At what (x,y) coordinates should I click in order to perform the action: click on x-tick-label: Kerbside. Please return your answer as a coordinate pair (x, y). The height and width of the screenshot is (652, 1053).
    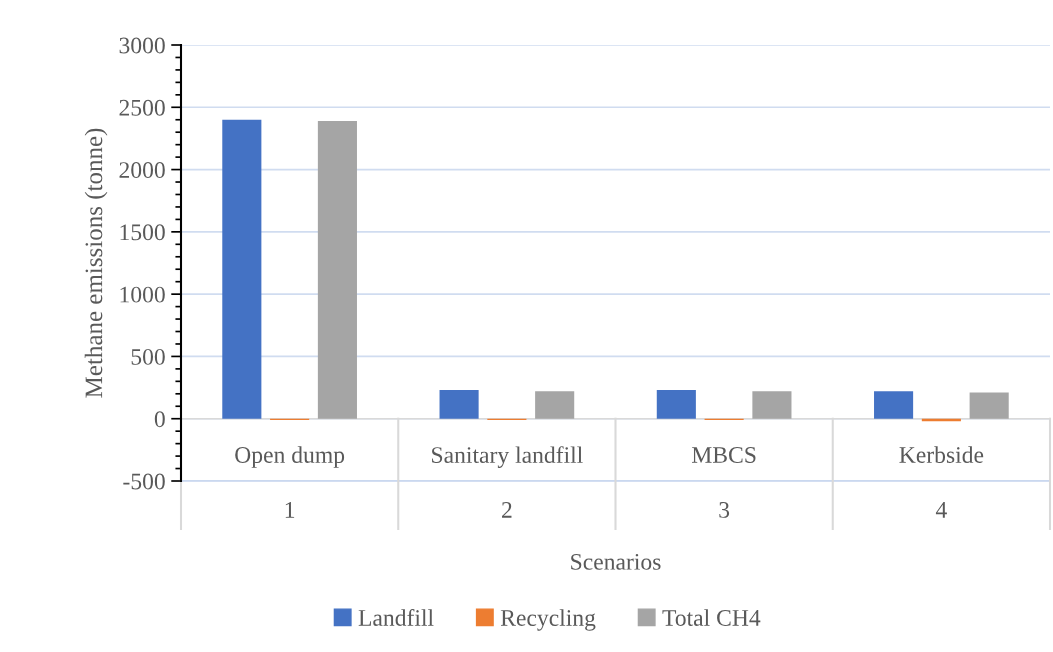
    Looking at the image, I should click on (941, 454).